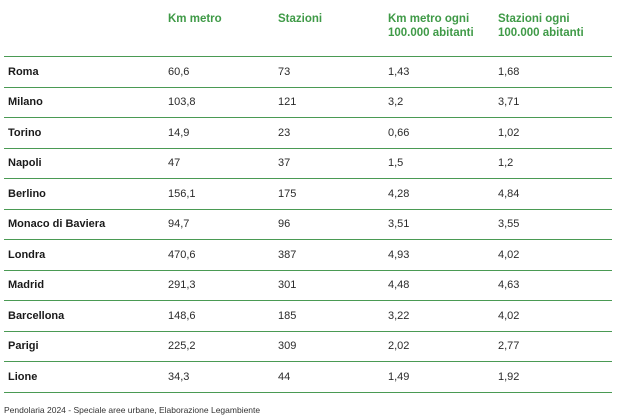 This screenshot has height=417, width=628. I want to click on table-row: Roma 60,6 73 1,43 1,68, so click(308, 72).